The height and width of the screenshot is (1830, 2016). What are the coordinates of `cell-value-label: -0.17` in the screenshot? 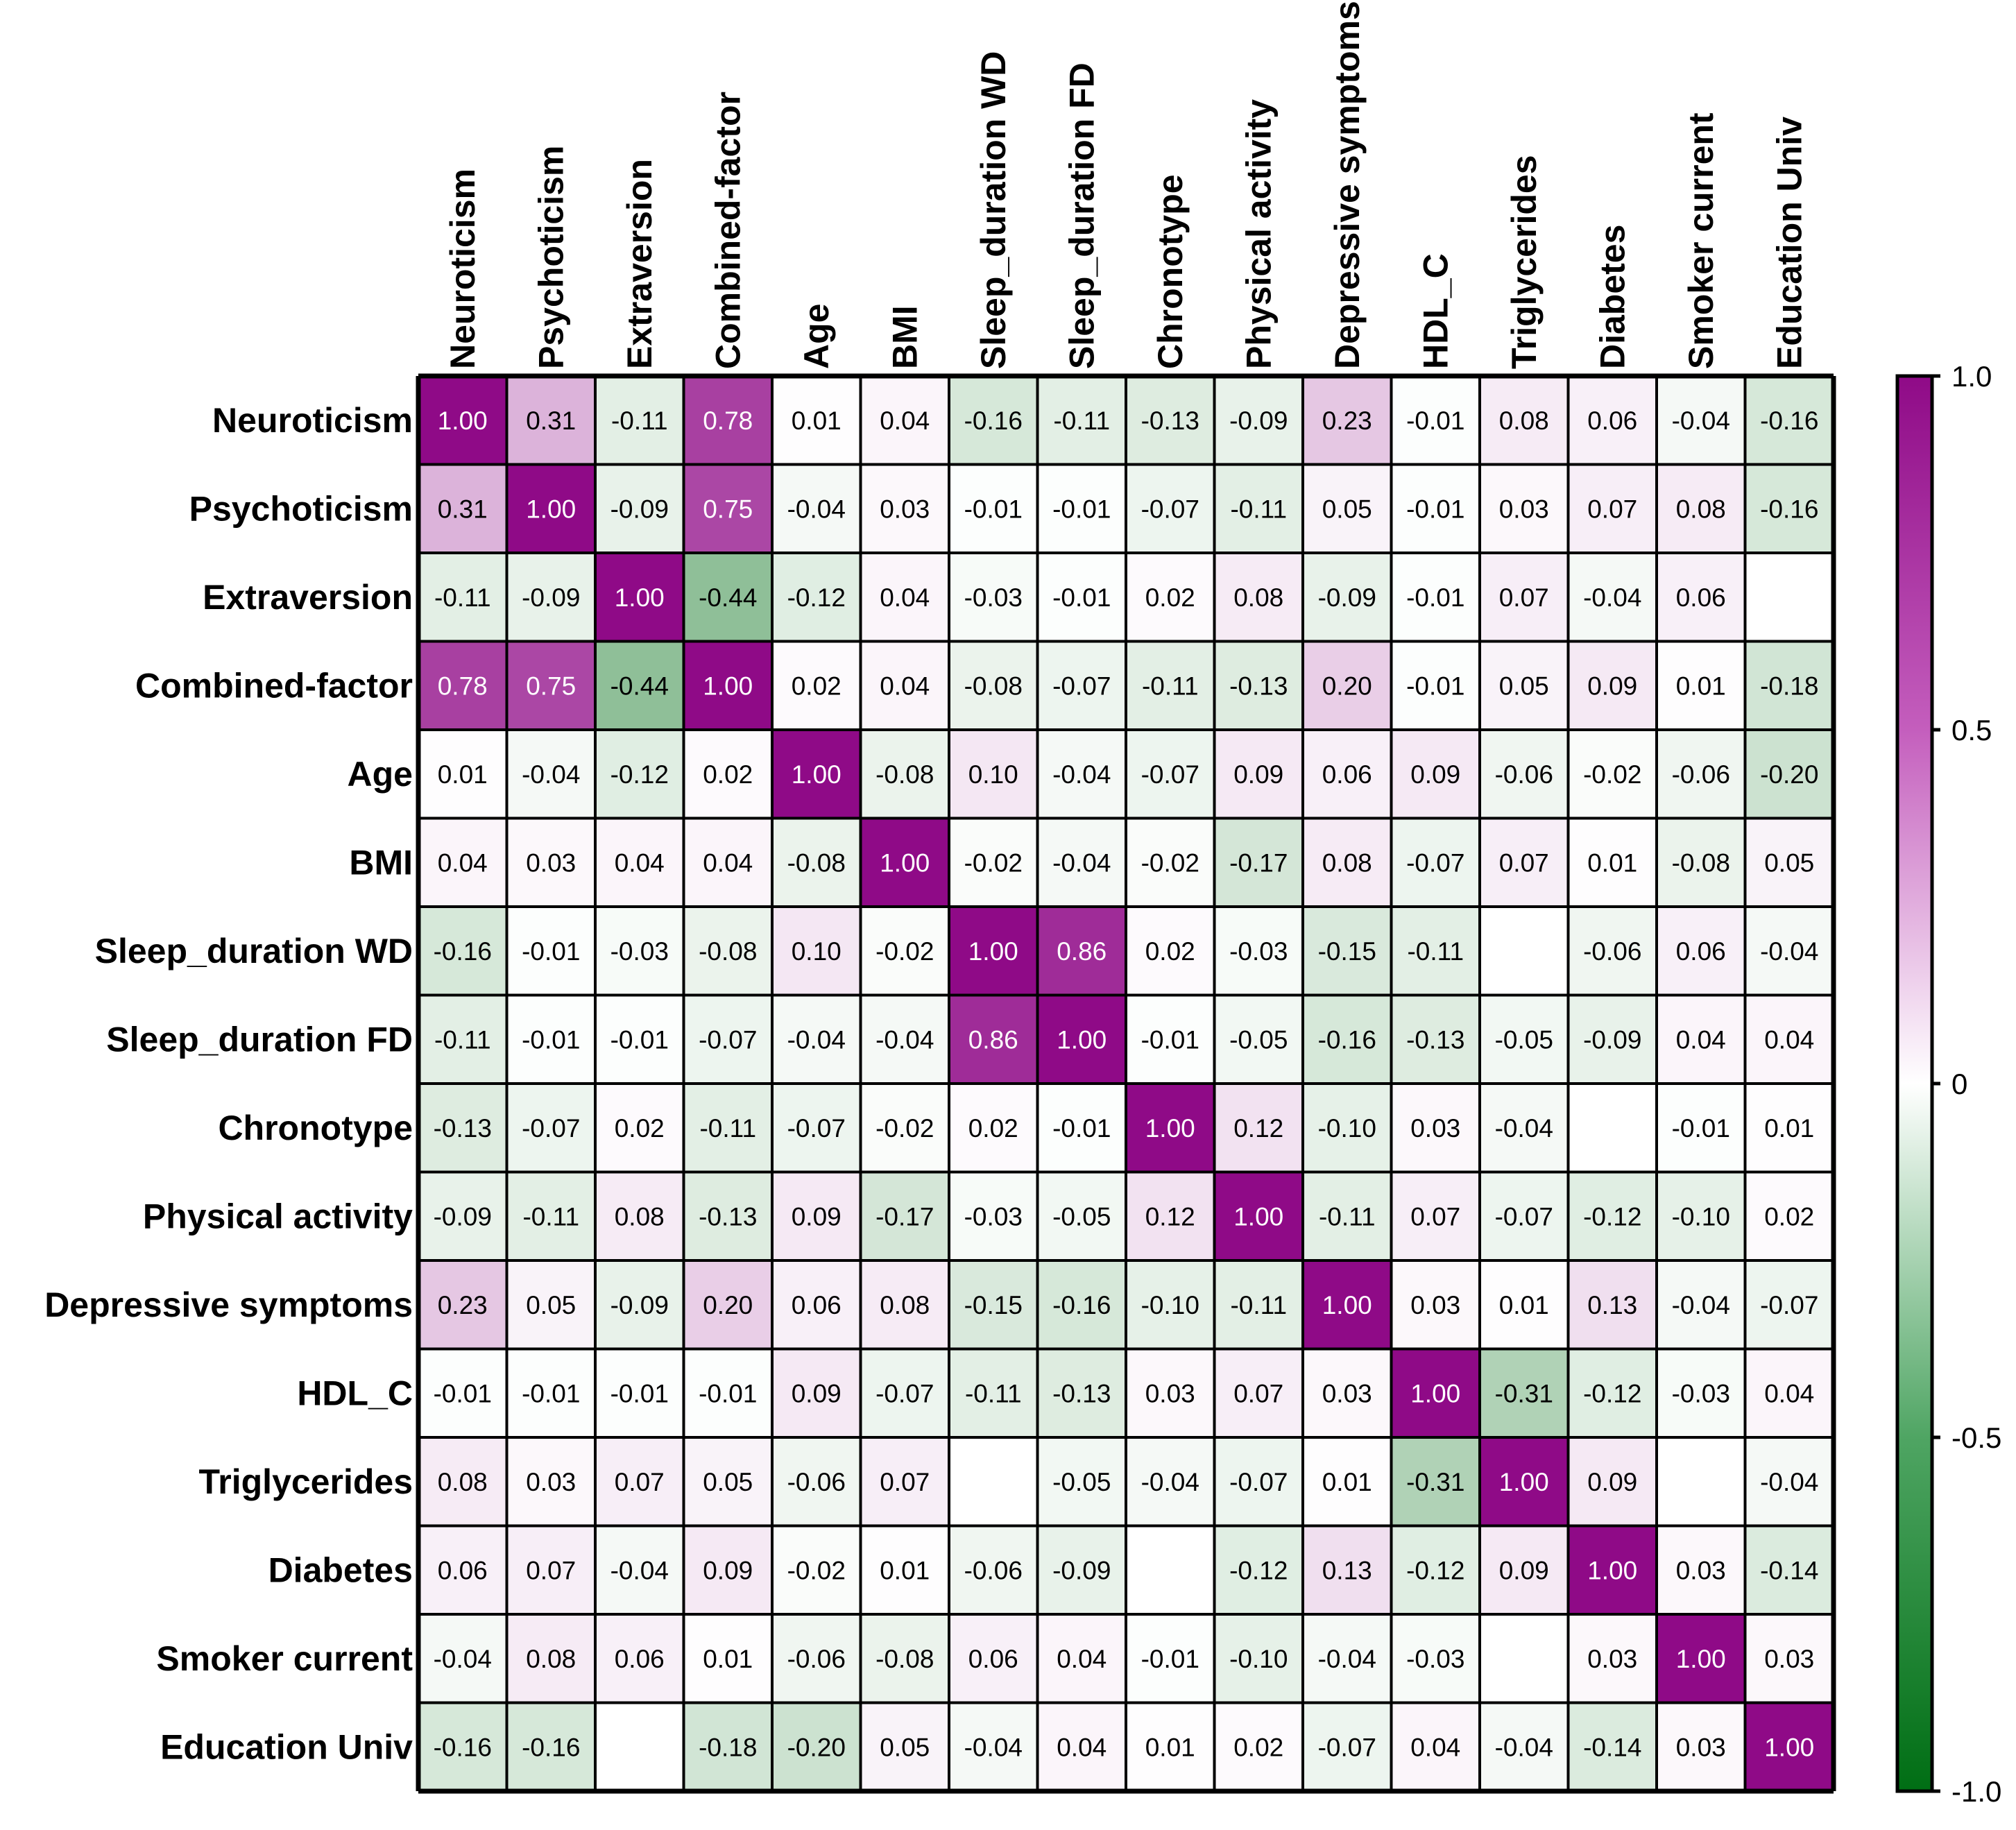 It's located at (1258, 862).